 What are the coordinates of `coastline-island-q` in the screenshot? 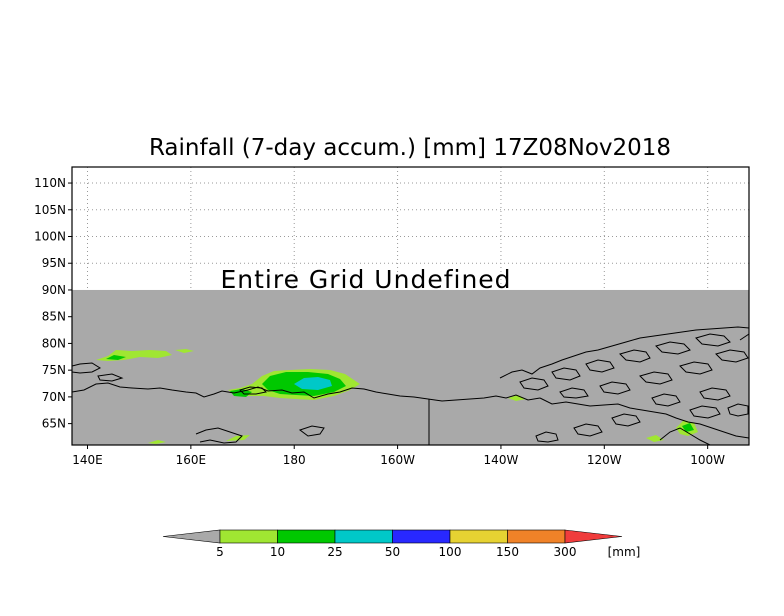 It's located at (588, 430).